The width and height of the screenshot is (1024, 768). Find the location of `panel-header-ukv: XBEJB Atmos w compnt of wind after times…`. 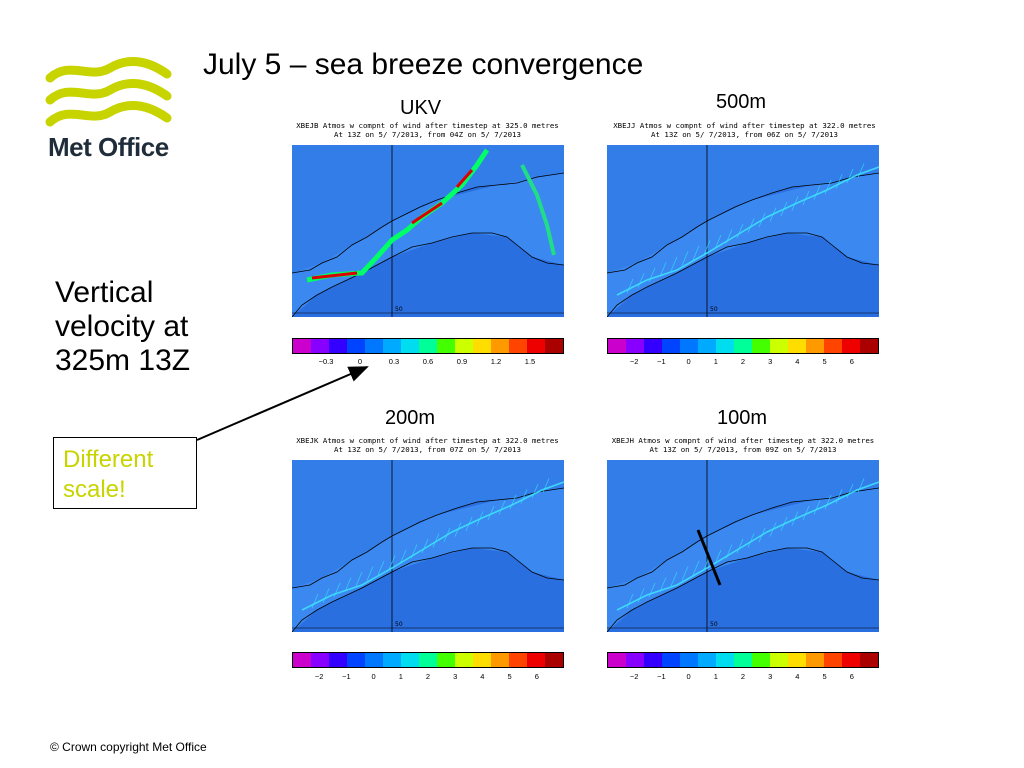

panel-header-ukv: XBEJB Atmos w compnt of wind after times… is located at coordinates (427, 130).